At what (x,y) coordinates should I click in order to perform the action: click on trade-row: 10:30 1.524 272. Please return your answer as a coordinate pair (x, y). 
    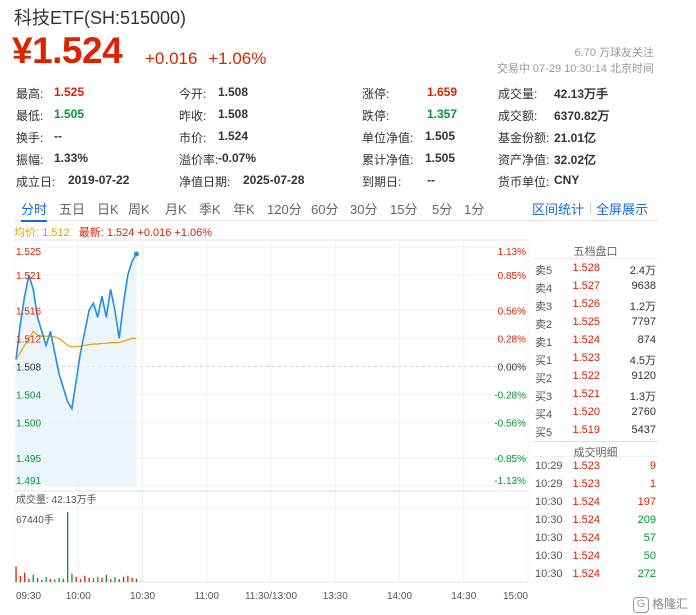
    Looking at the image, I should click on (595, 574).